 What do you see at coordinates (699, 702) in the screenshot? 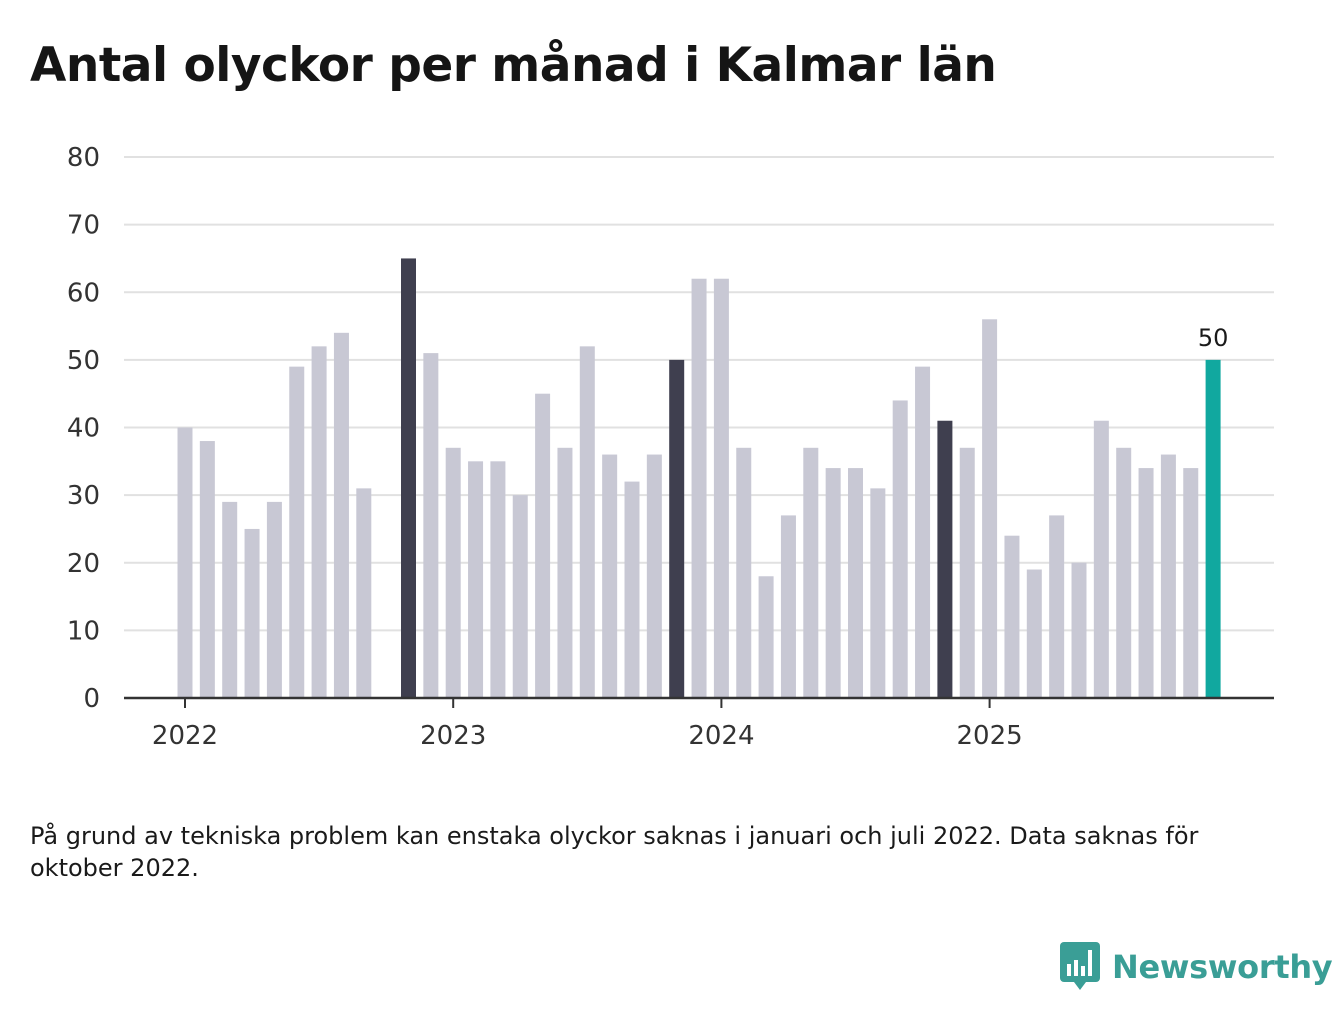
I see `x-axis` at bounding box center [699, 702].